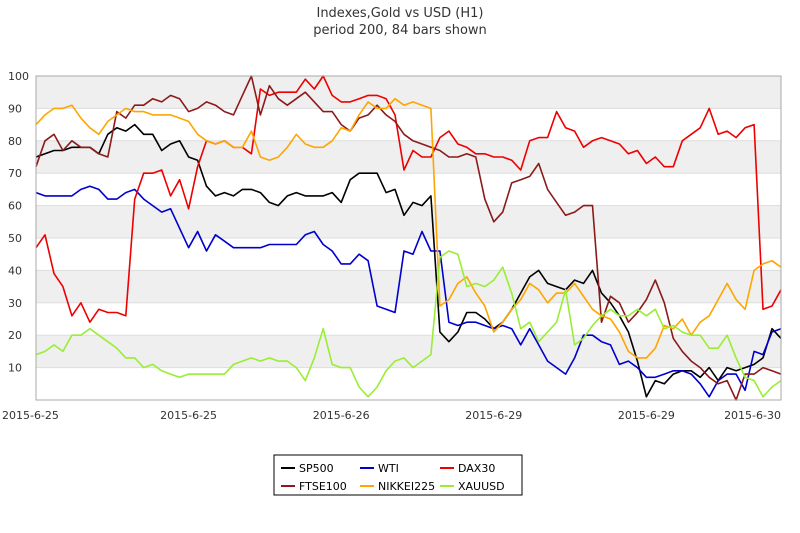 Image resolution: width=800 pixels, height=533 pixels. Describe the element at coordinates (400, 30) in the screenshot. I see `chart-subtitle: period 200, 84 bars shown` at that location.